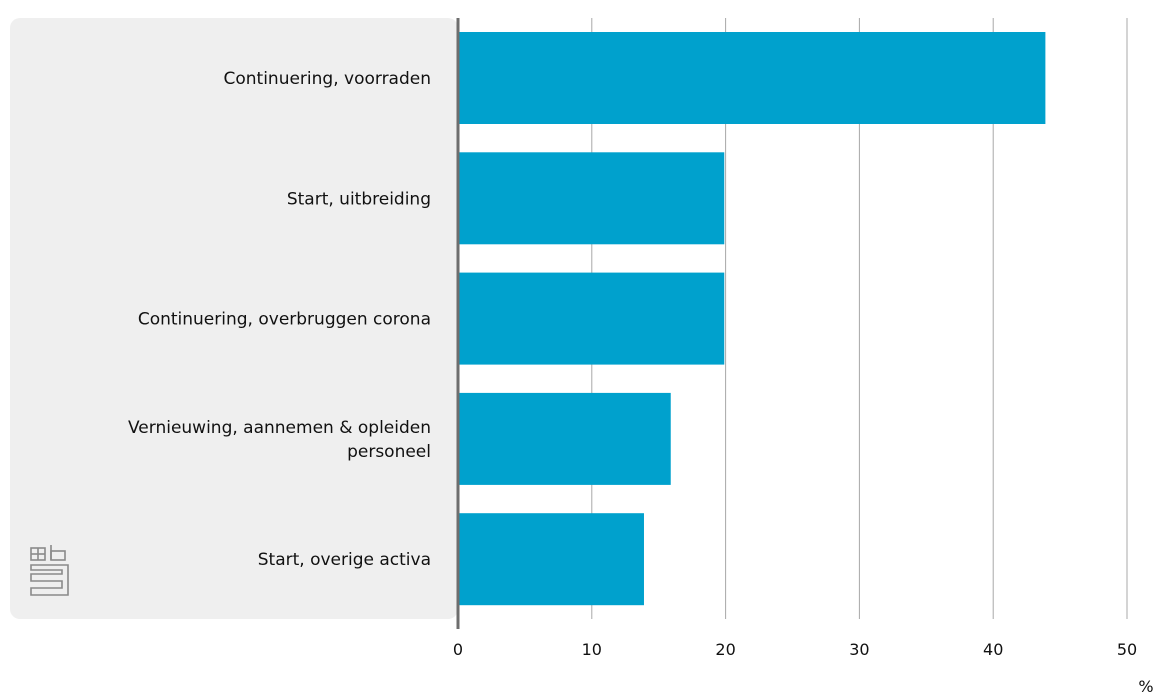  I want to click on tick-label: 20, so click(725, 649).